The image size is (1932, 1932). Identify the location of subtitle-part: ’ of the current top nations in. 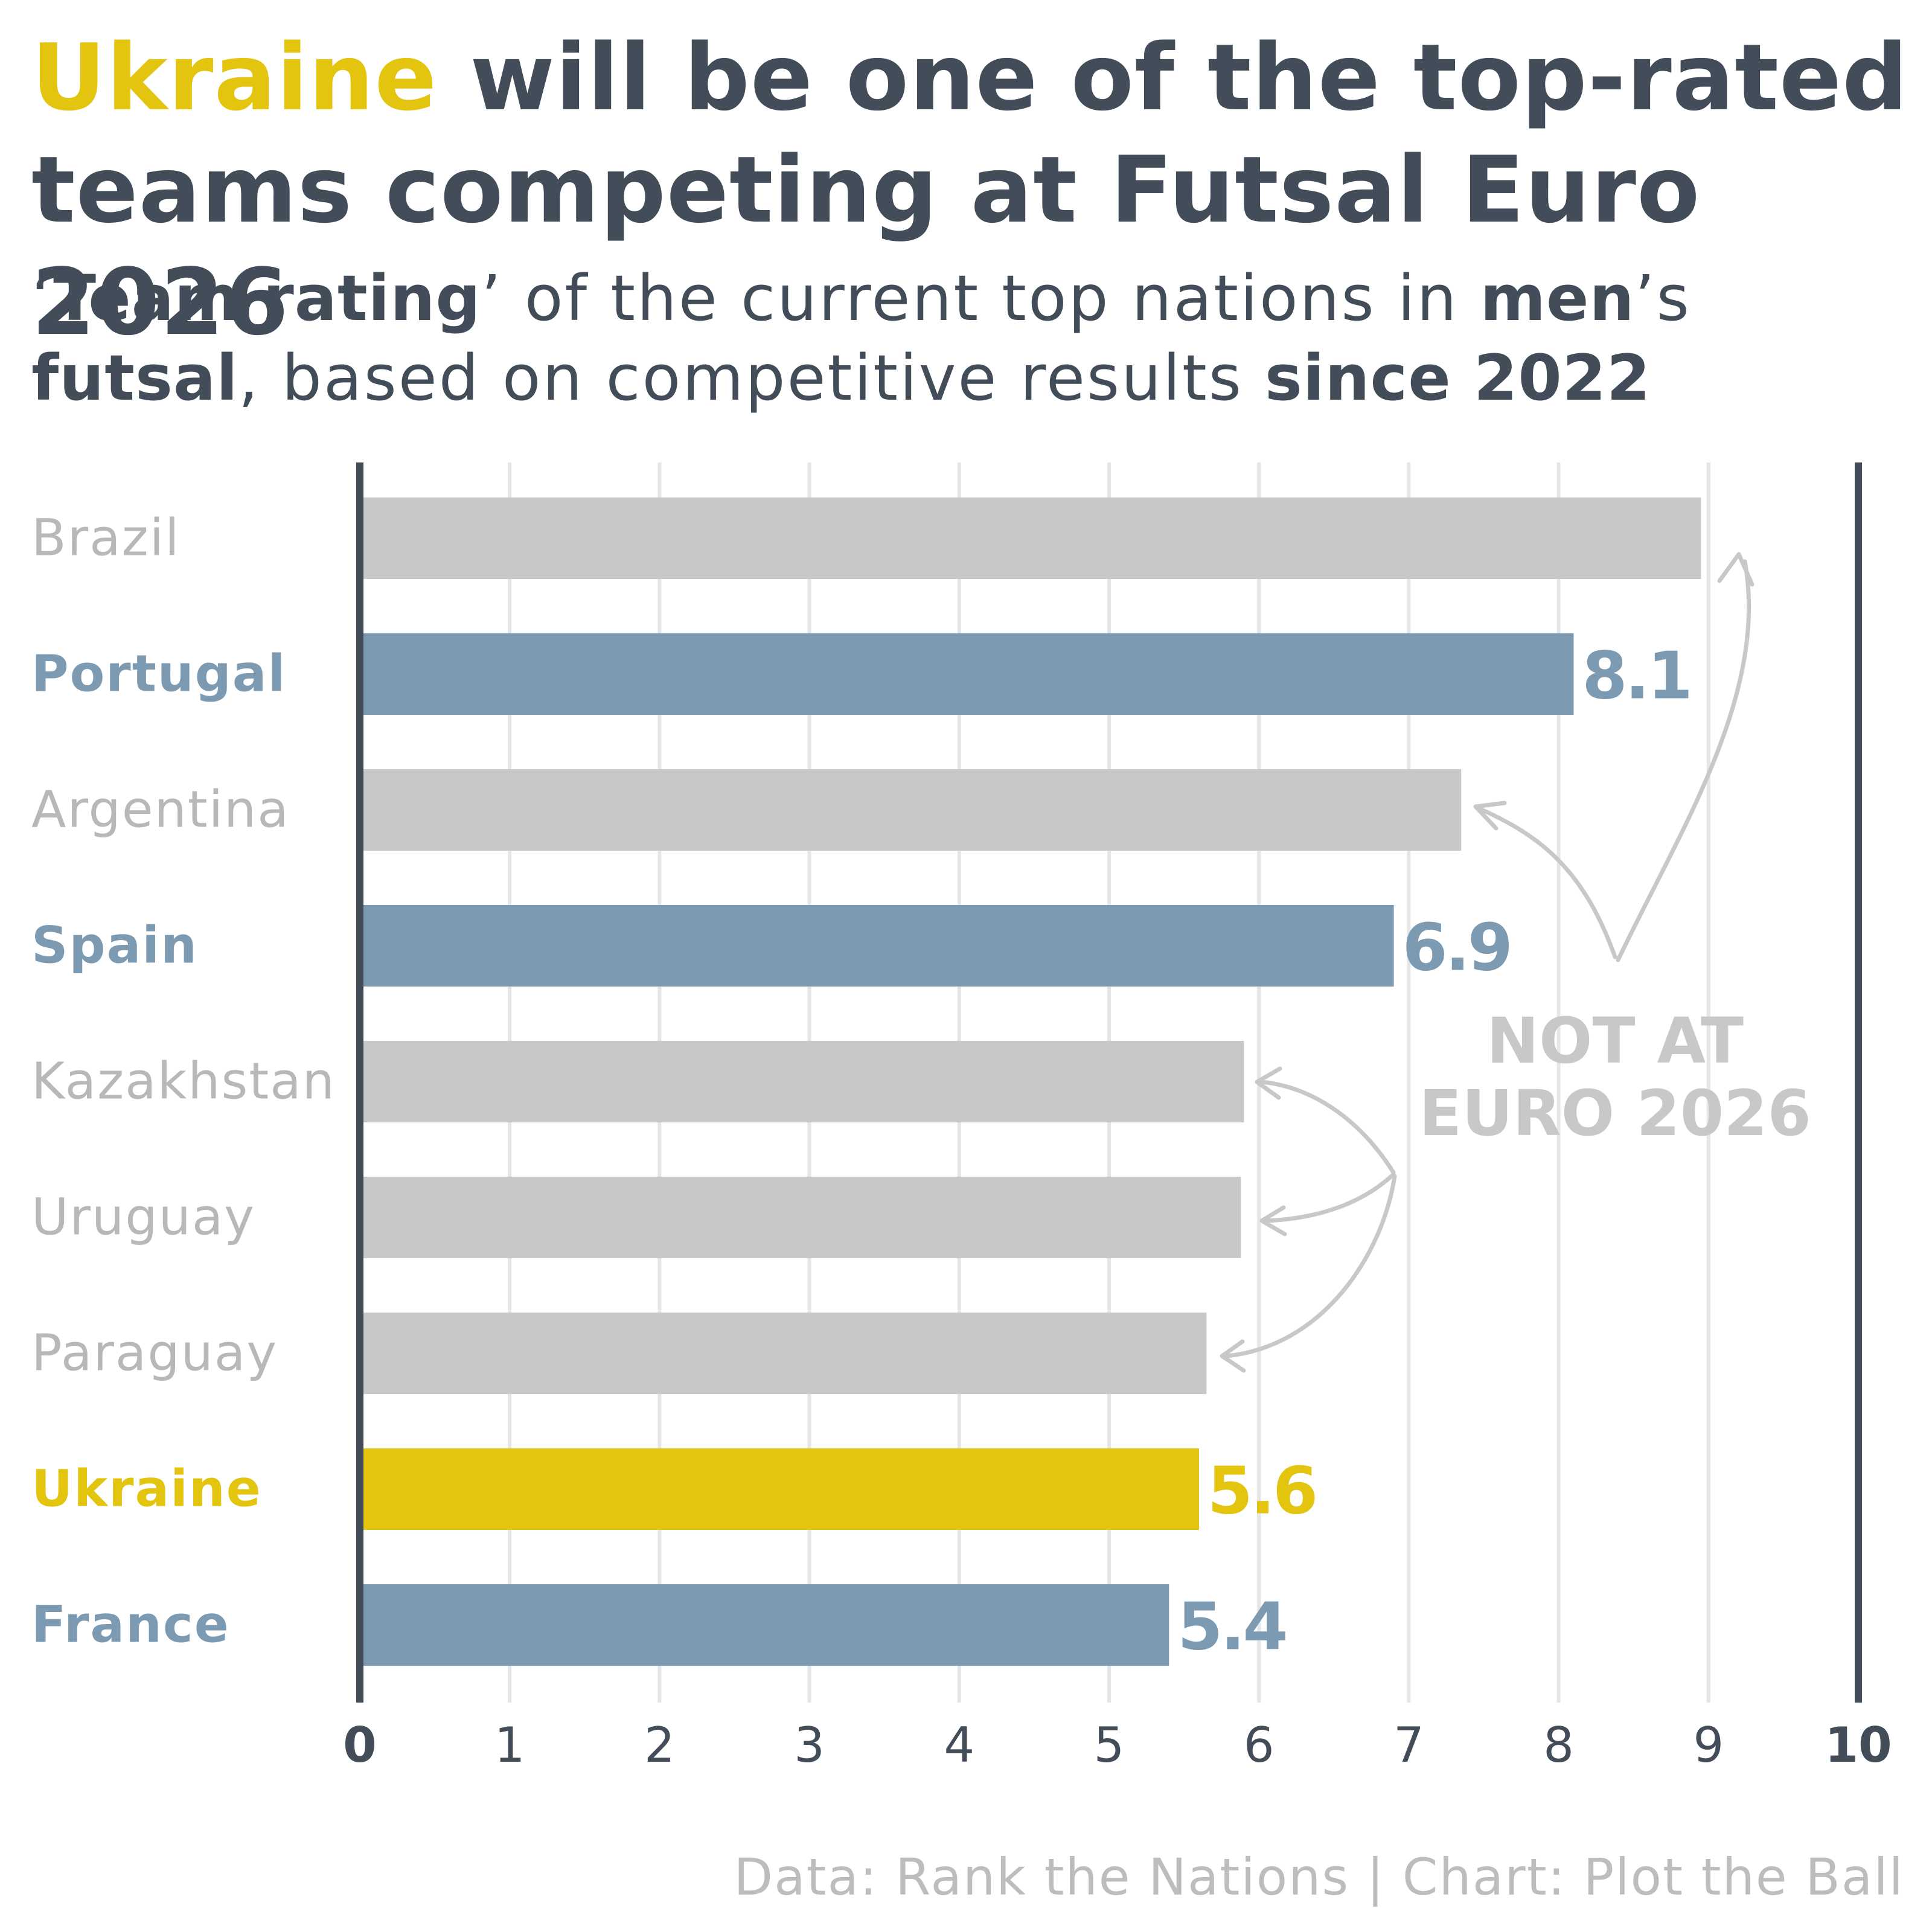
(981, 298).